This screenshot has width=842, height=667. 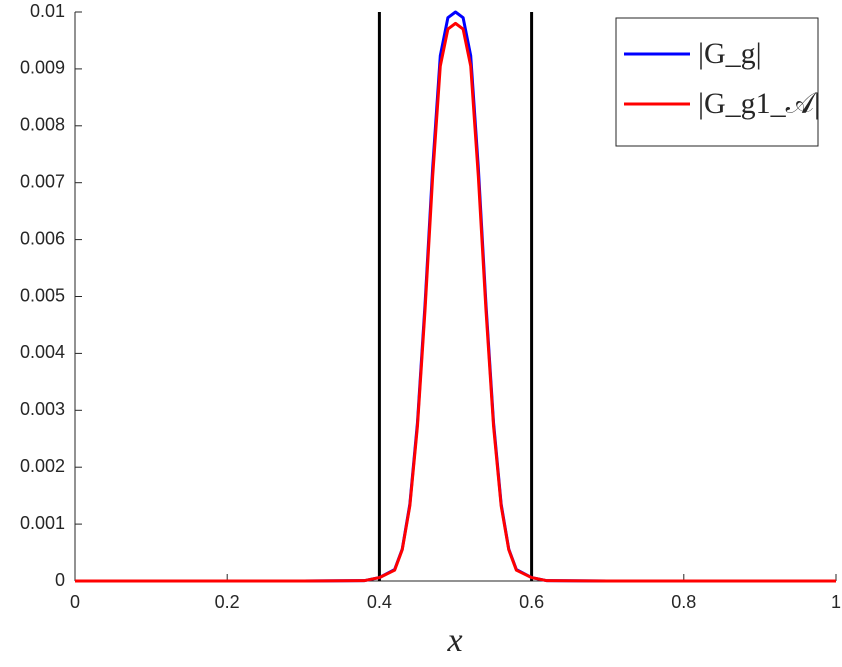 What do you see at coordinates (454, 640) in the screenshot?
I see `x-axis-label: x` at bounding box center [454, 640].